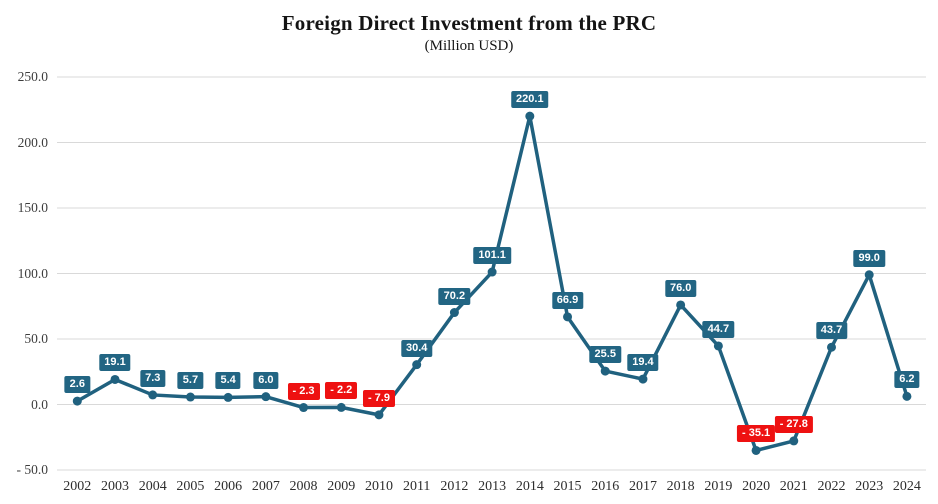  What do you see at coordinates (32, 469) in the screenshot?
I see `y-axis-tick-label: - 50.0` at bounding box center [32, 469].